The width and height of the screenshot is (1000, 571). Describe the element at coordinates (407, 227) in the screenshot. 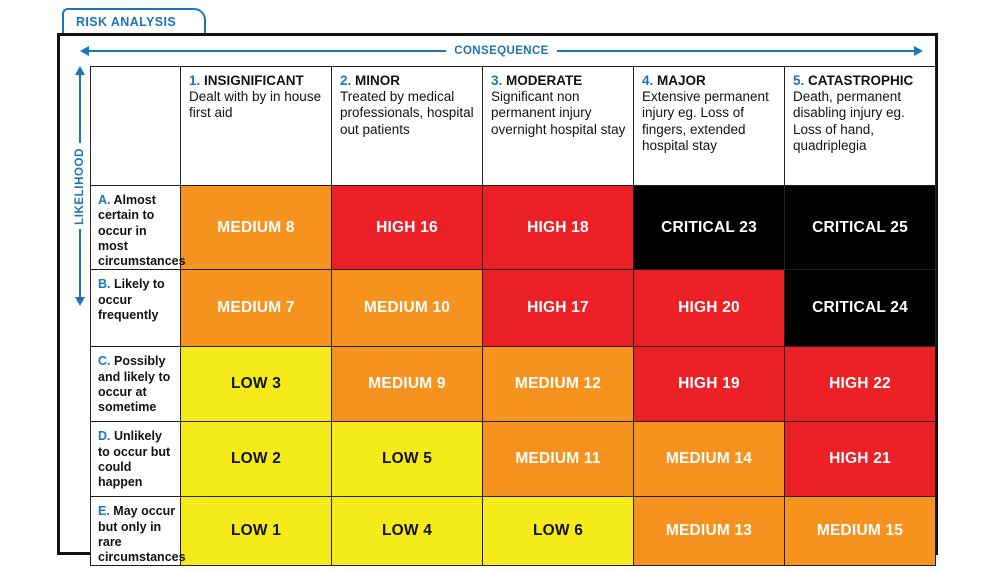

I see `risk-cell-A2: HIGH 16` at that location.